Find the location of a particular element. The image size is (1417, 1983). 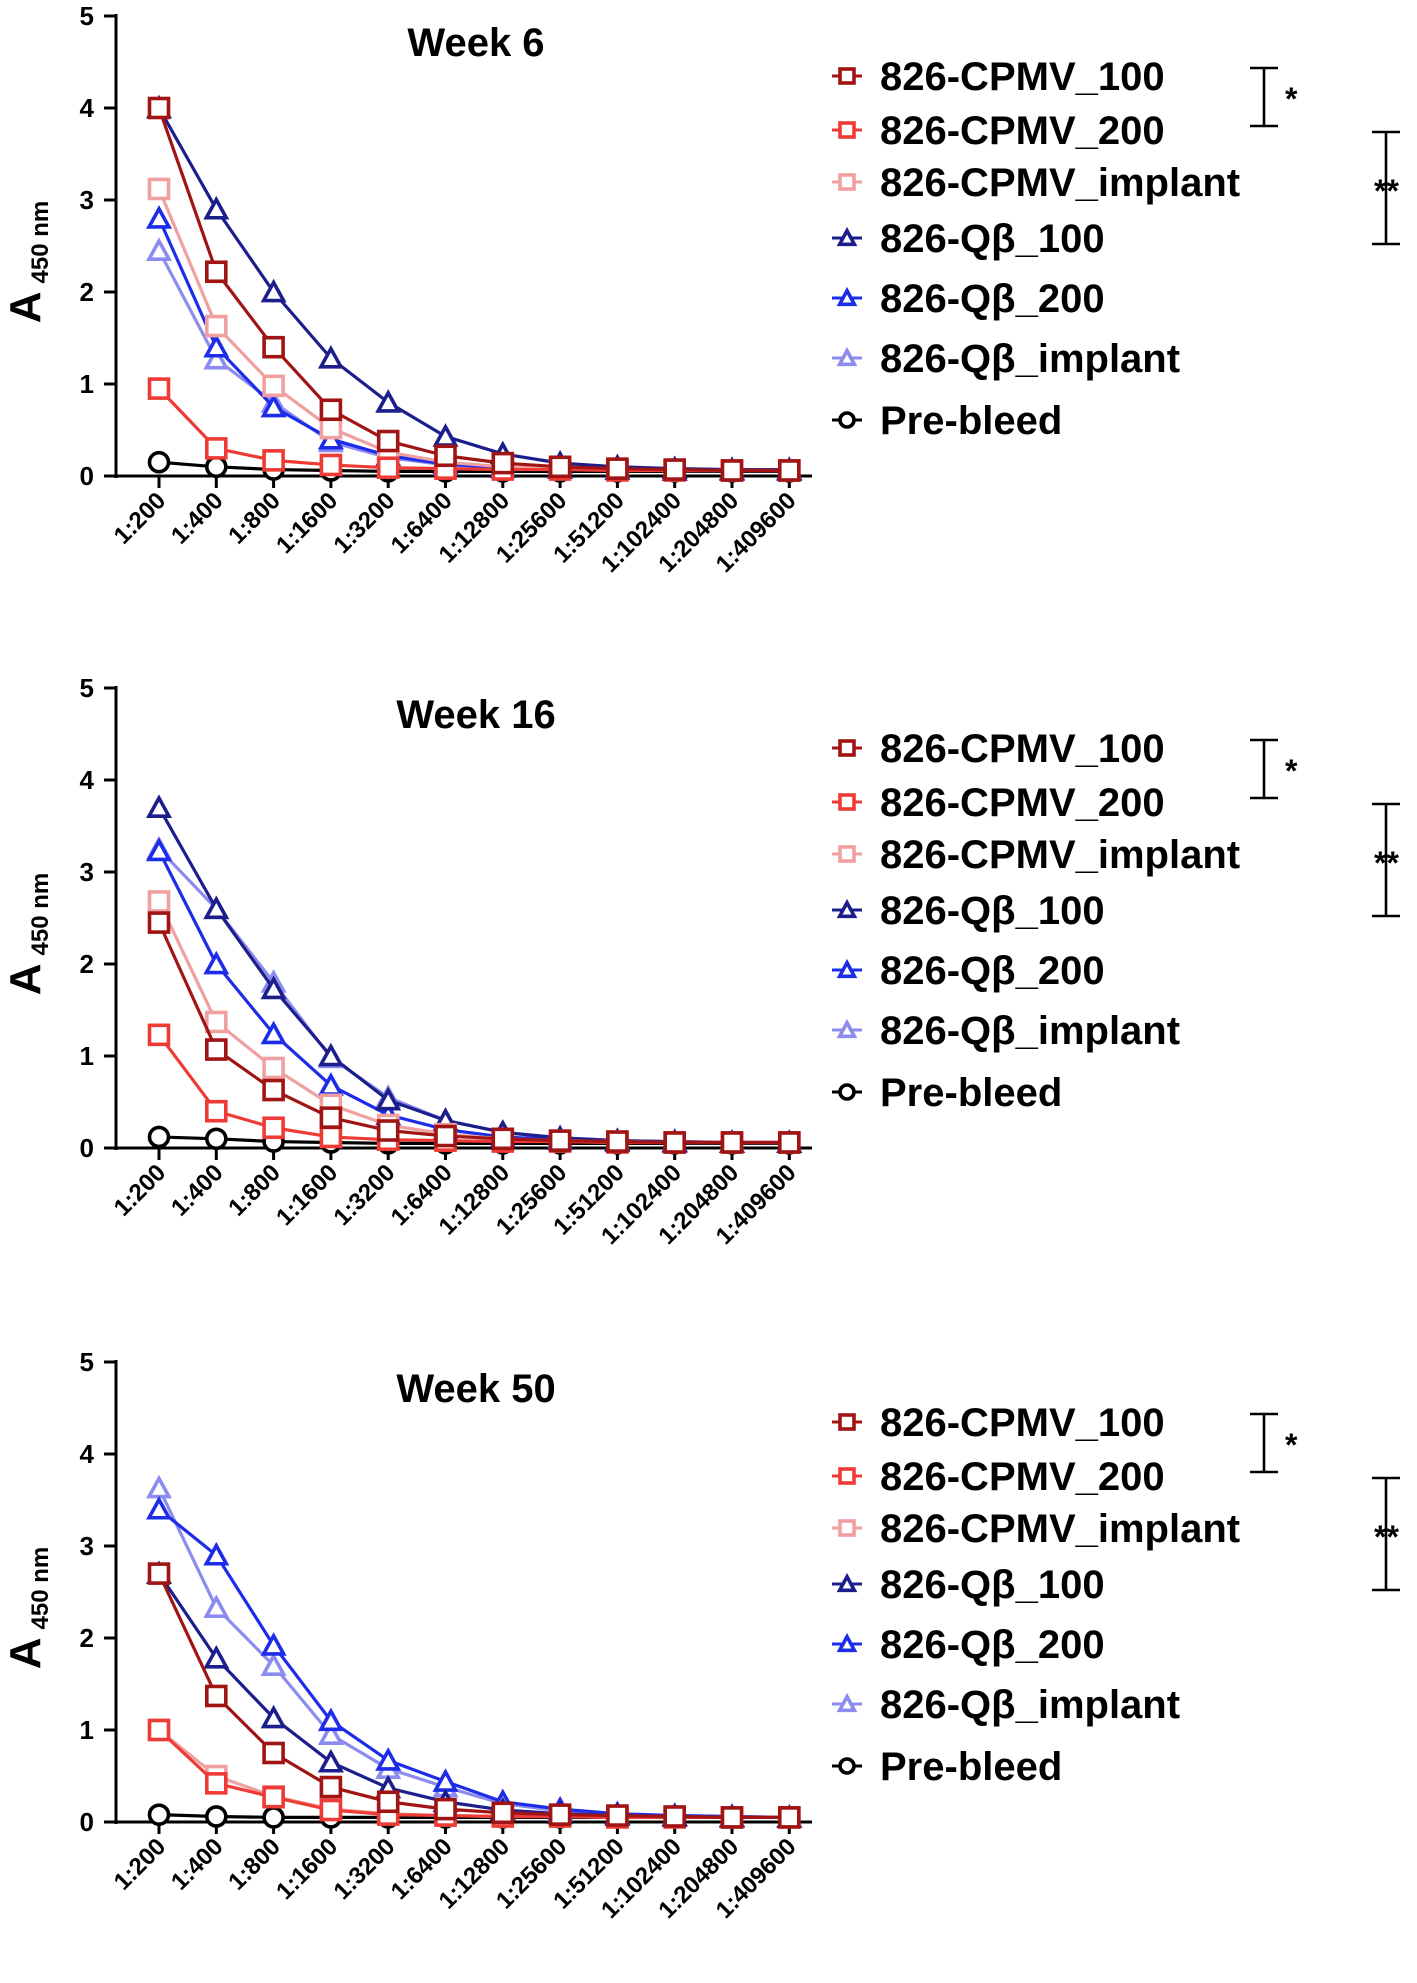

legend-label: 826-Qβ_implant is located at coordinates (1030, 359).